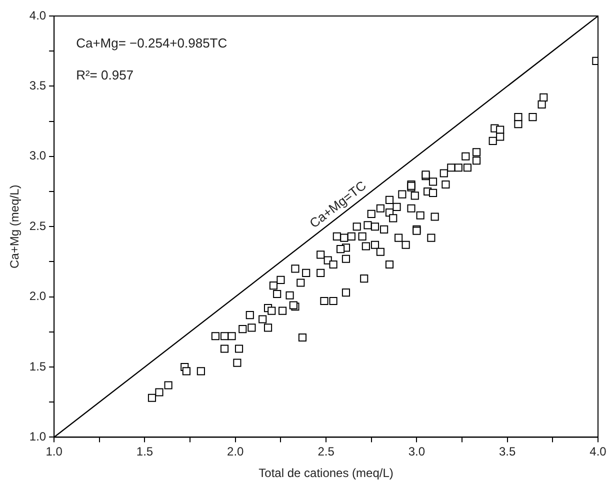 Image resolution: width=613 pixels, height=487 pixels. Describe the element at coordinates (598, 451) in the screenshot. I see `x-tick-label: 4.0` at that location.